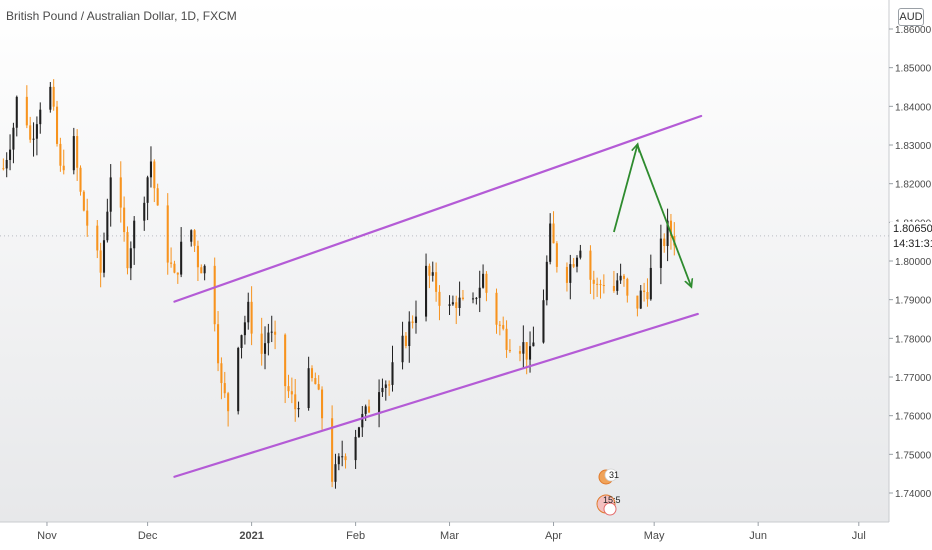  I want to click on forecast-arrows, so click(652, 215).